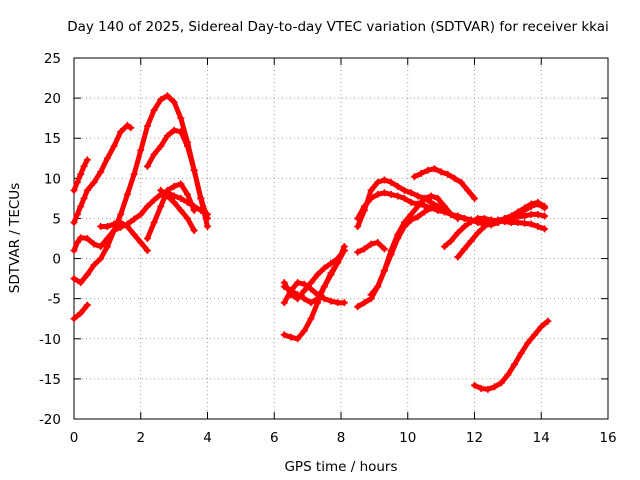  What do you see at coordinates (177, 210) in the screenshot?
I see `series-s9` at bounding box center [177, 210].